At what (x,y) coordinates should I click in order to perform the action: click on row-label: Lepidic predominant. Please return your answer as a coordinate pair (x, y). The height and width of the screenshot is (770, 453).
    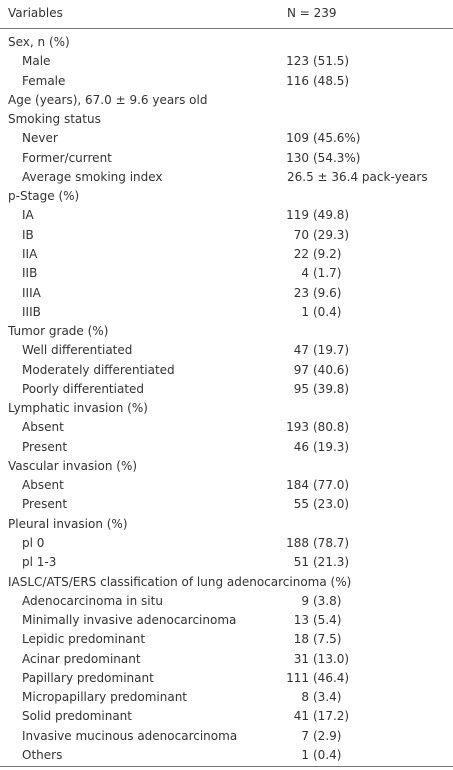
    Looking at the image, I should click on (84, 639).